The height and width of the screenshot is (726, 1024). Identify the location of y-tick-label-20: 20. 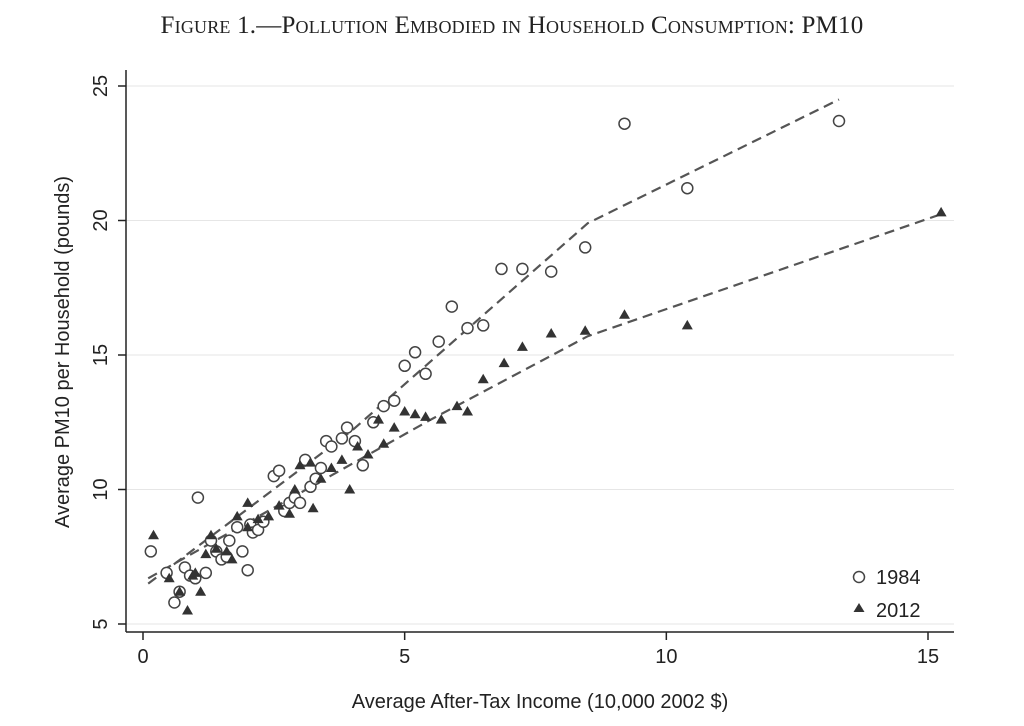
(101, 220).